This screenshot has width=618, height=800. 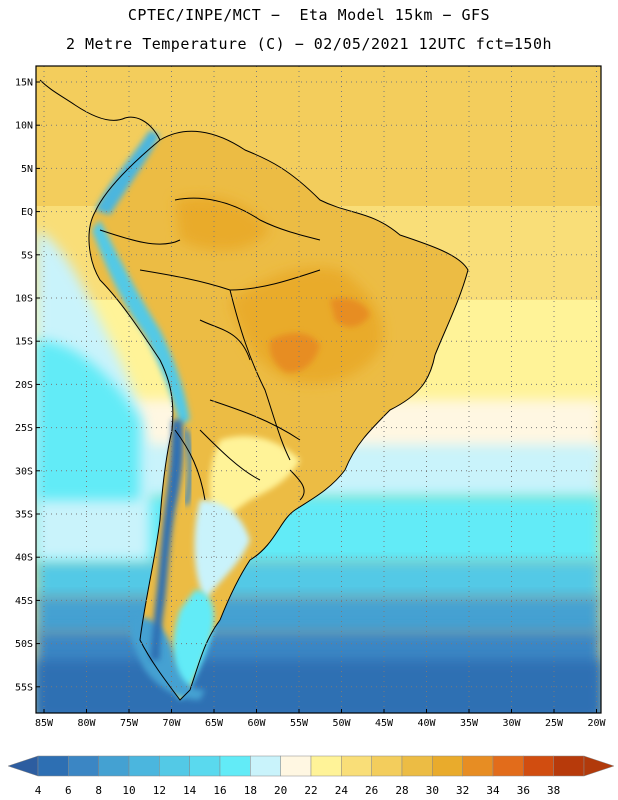 What do you see at coordinates (384, 723) in the screenshot?
I see `lon-tick-label: 45W` at bounding box center [384, 723].